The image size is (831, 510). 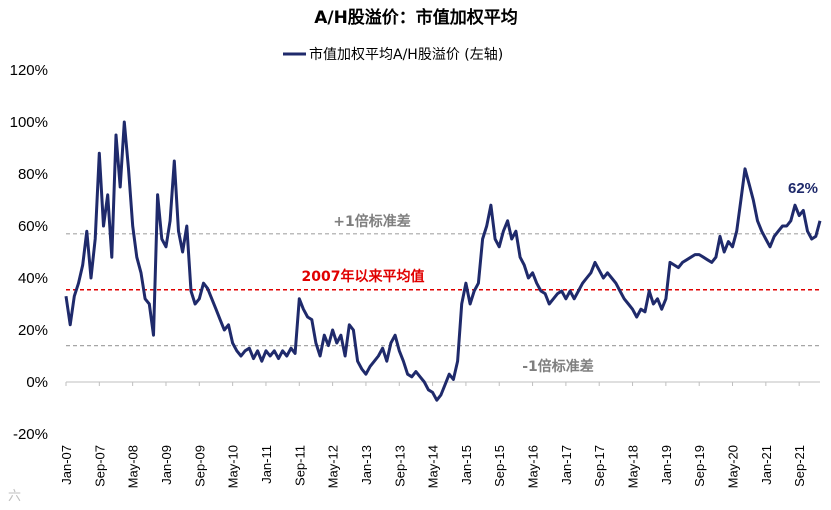 I want to click on x-tick-label: Jan-13, so click(x=366, y=465).